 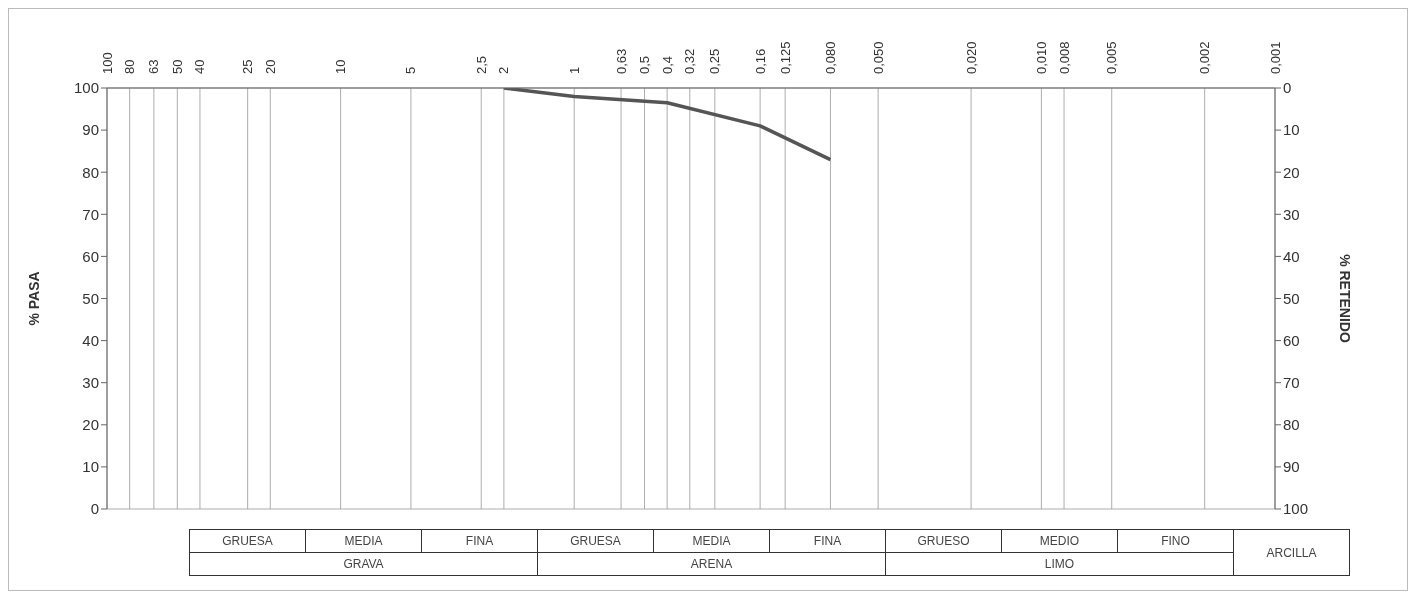 I want to click on y2-tick-label: 0, so click(x=1287, y=88).